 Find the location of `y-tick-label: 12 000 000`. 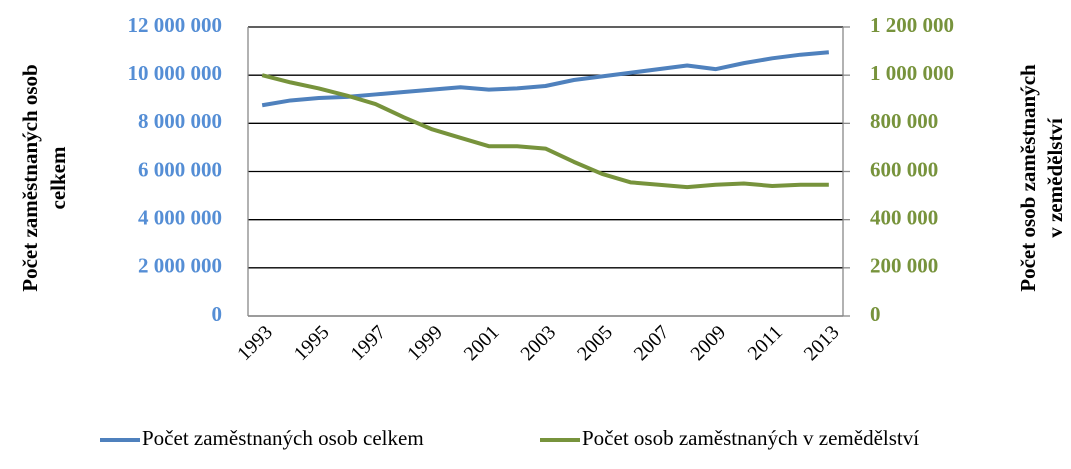

y-tick-label: 12 000 000 is located at coordinates (175, 25).